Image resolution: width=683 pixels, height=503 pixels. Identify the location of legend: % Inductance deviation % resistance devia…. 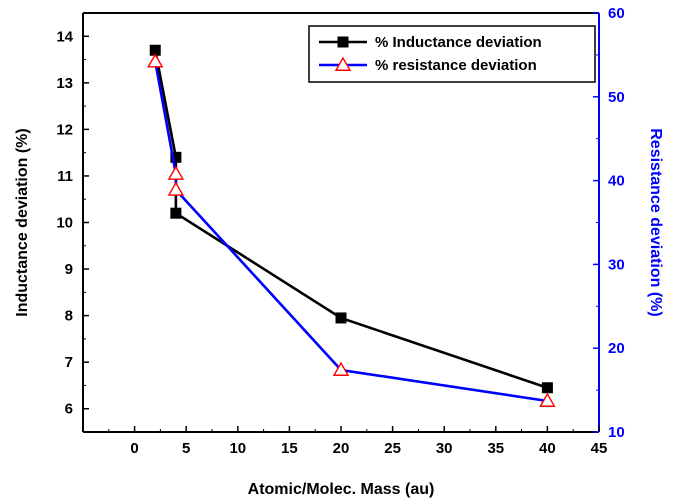
(452, 54).